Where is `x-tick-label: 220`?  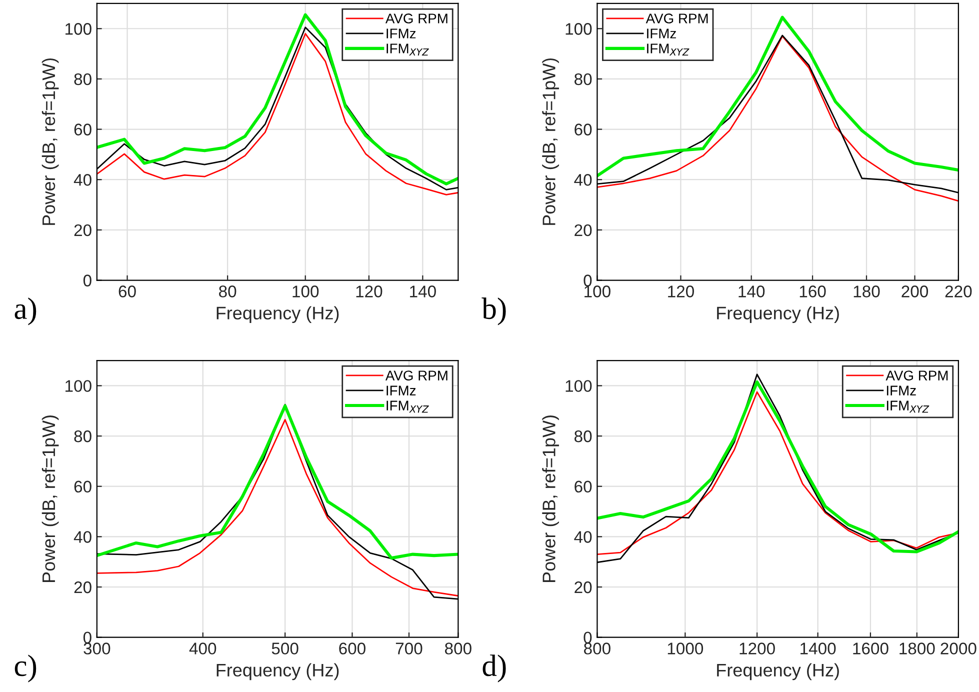 x-tick-label: 220 is located at coordinates (958, 292).